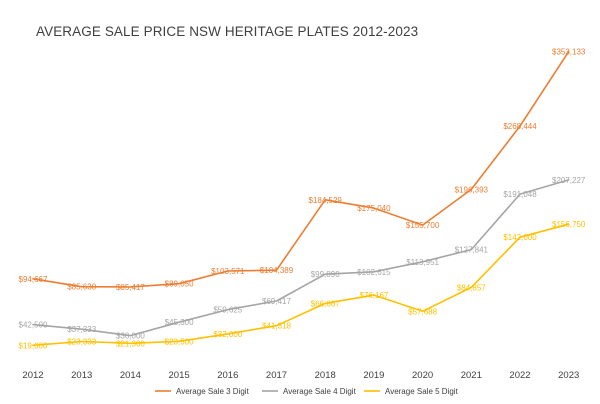 The image size is (600, 404). Describe the element at coordinates (33, 325) in the screenshot. I see `series-4-digit-data-label: $42,500` at that location.